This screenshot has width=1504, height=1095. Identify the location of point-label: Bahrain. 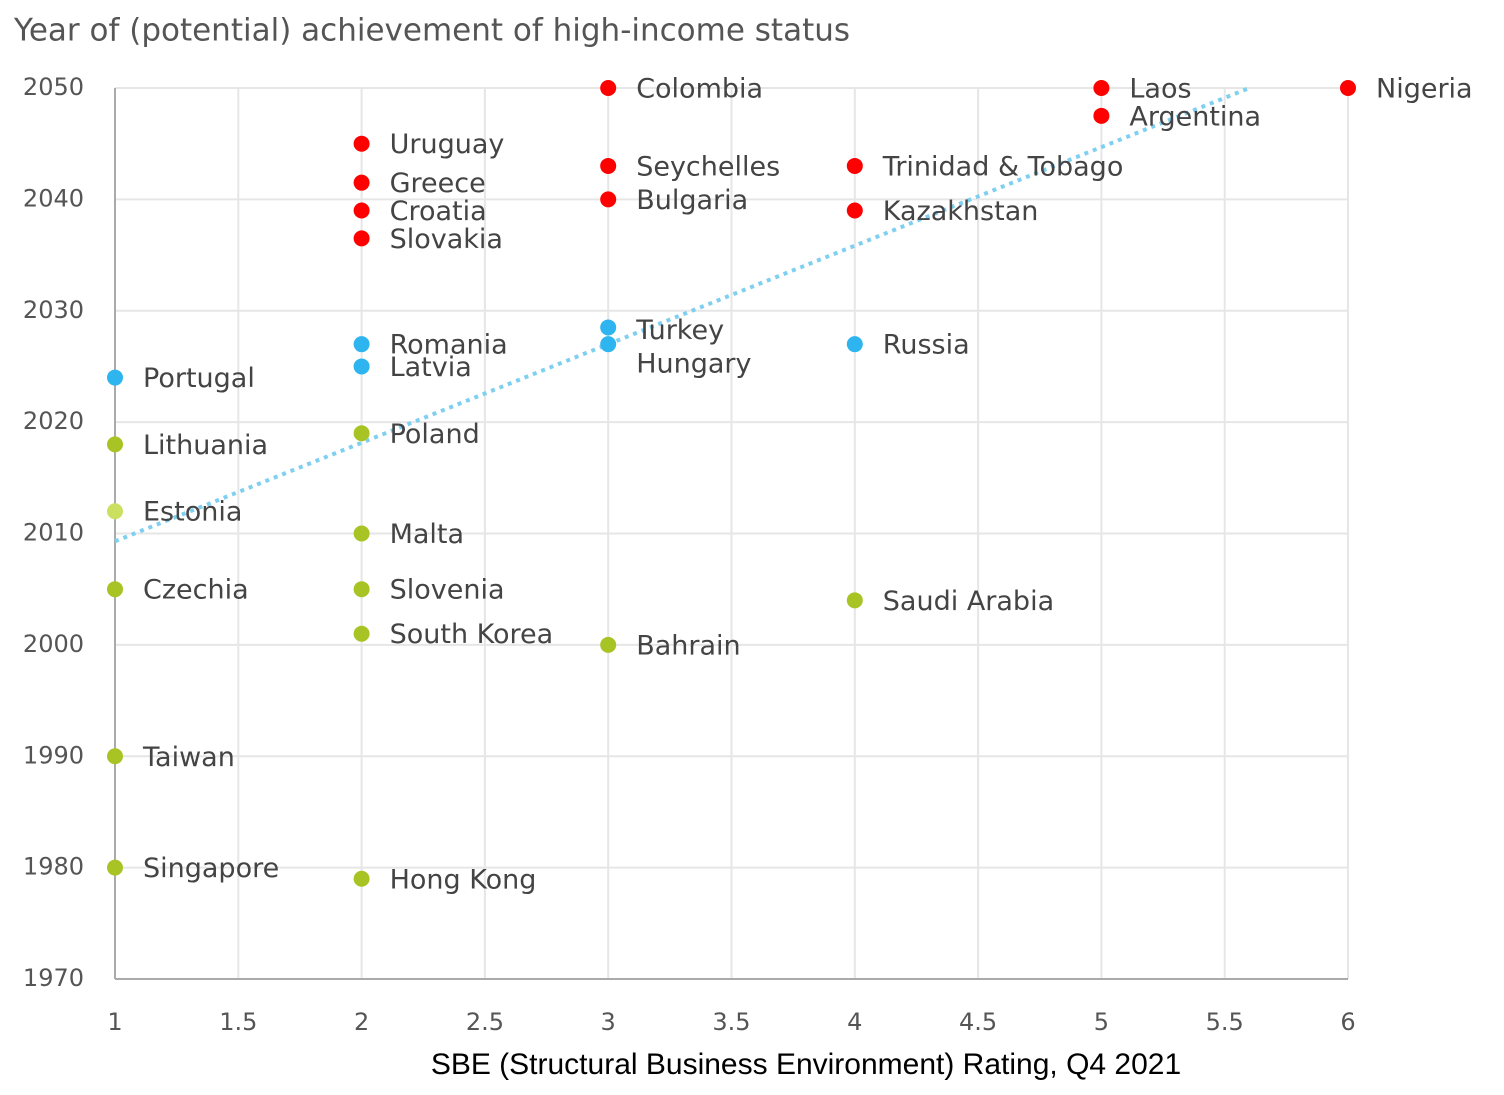
(688, 645).